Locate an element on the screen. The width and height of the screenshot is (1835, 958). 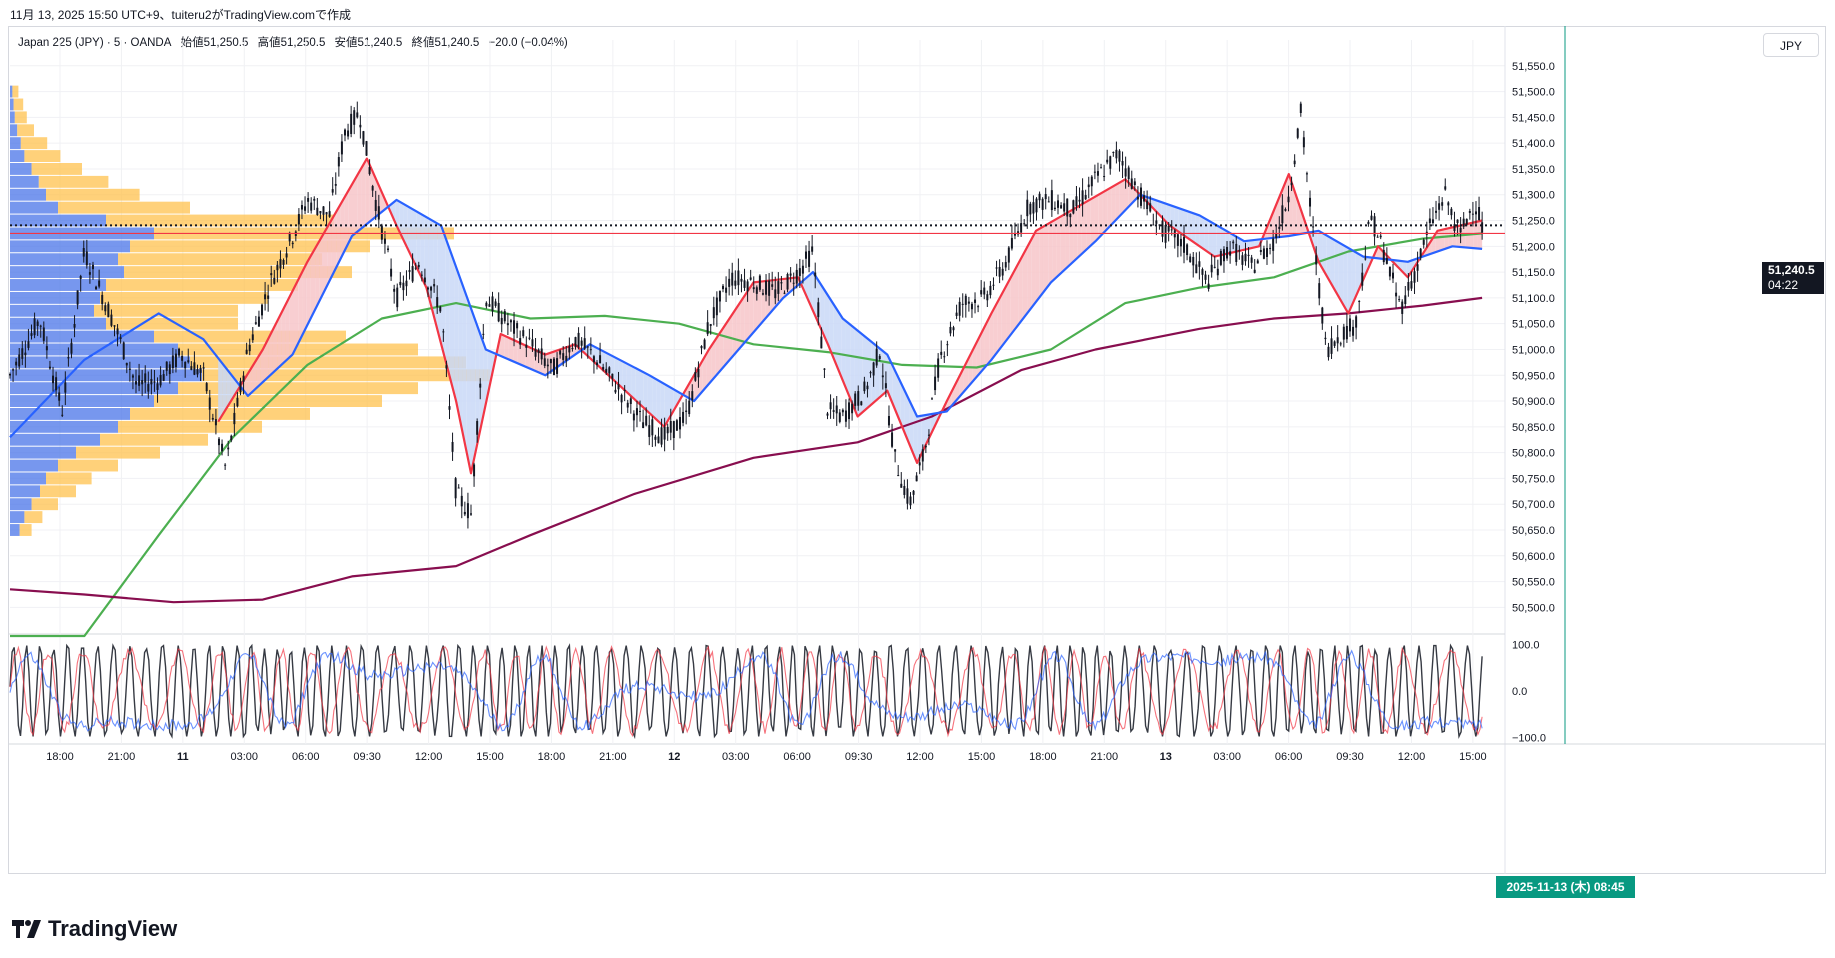
legend-symbol: Japan 225 (JPY) · 5 · OANDA is located at coordinates (95, 43).